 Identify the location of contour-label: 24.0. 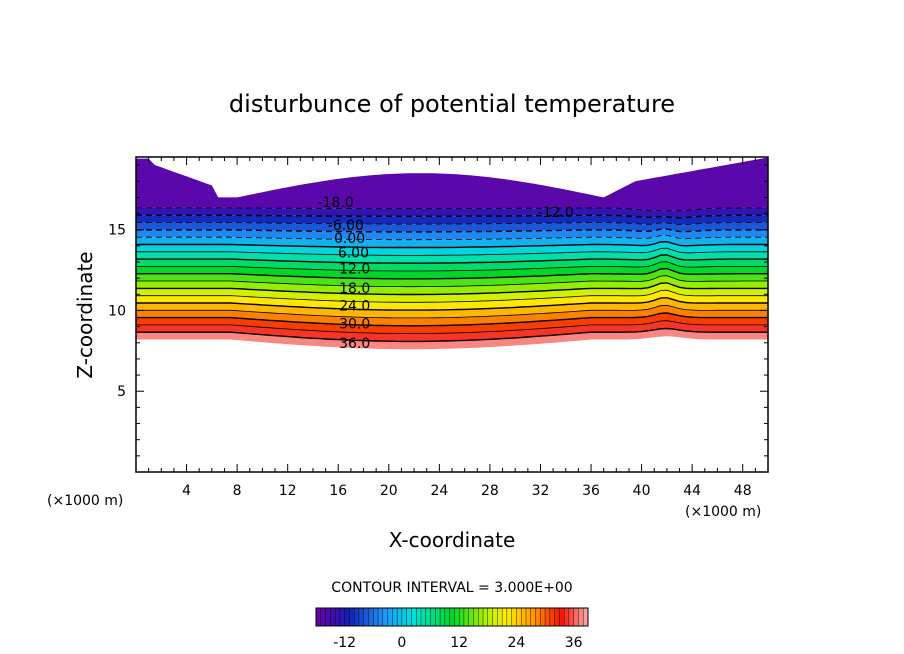
(354, 307).